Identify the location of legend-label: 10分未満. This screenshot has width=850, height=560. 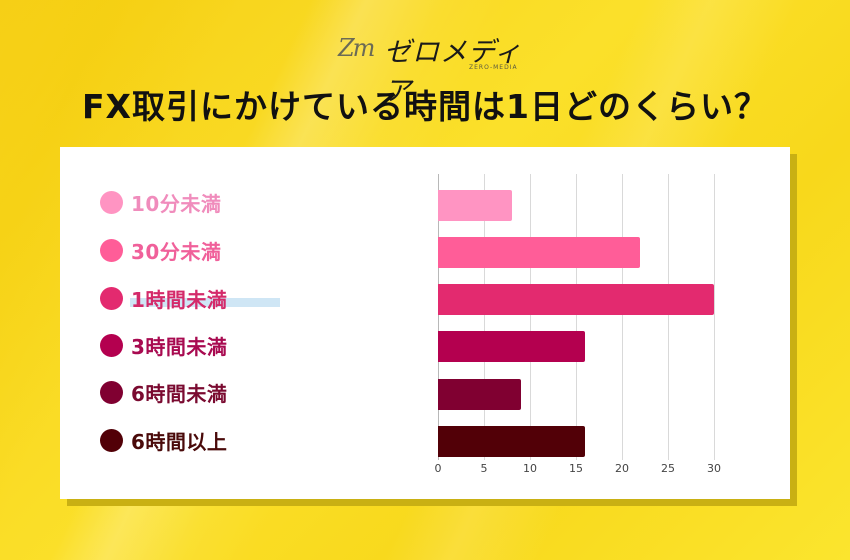
(176, 203).